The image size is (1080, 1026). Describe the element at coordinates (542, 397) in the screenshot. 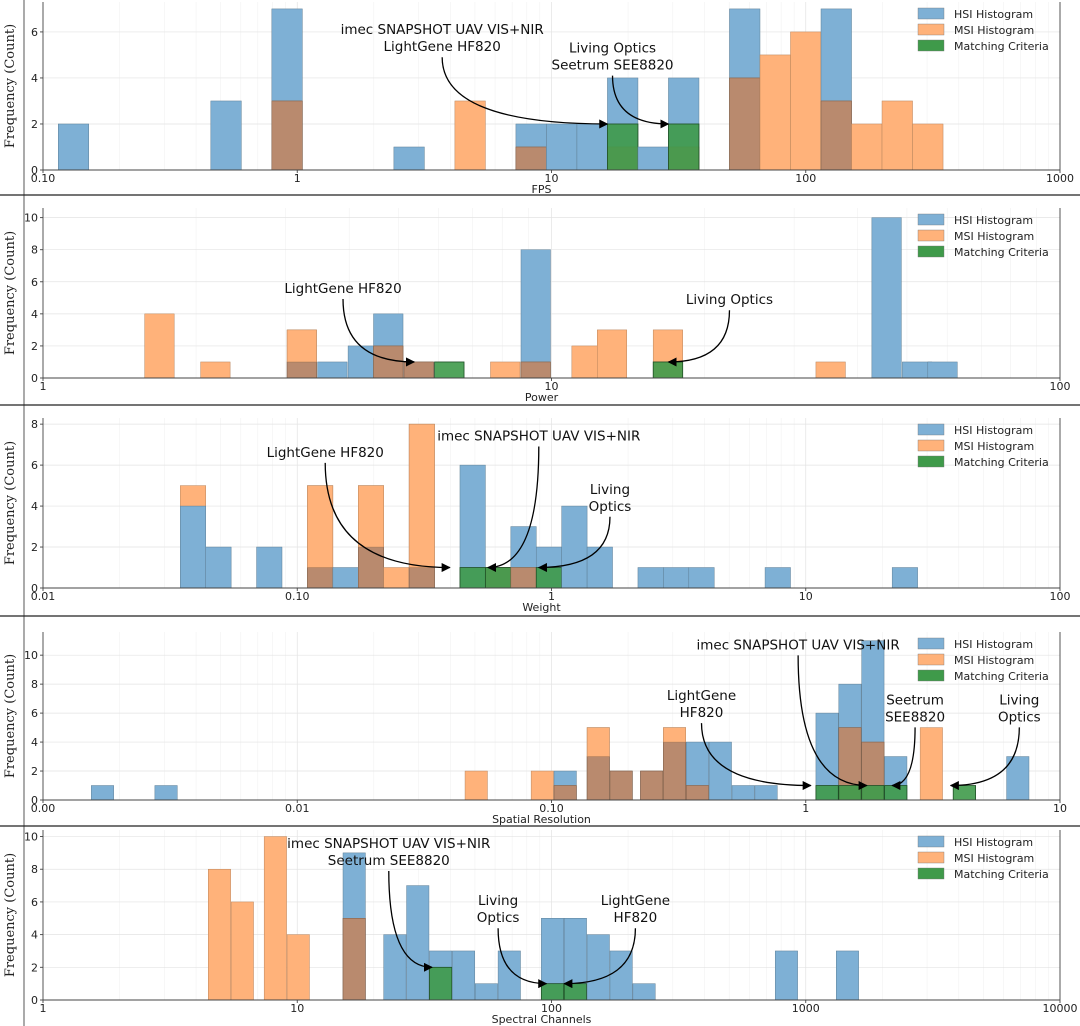

I see `x-axis-label: Power` at that location.